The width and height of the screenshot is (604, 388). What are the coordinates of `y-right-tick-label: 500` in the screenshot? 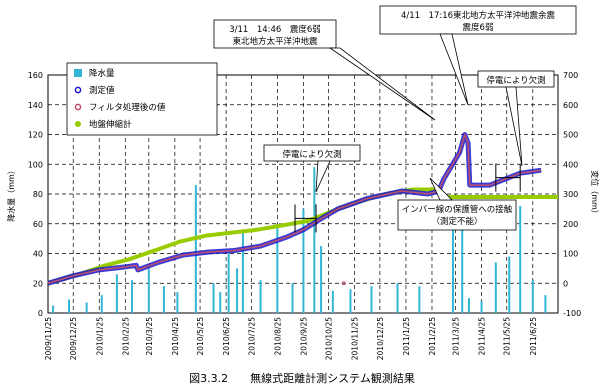 It's located at (570, 135).